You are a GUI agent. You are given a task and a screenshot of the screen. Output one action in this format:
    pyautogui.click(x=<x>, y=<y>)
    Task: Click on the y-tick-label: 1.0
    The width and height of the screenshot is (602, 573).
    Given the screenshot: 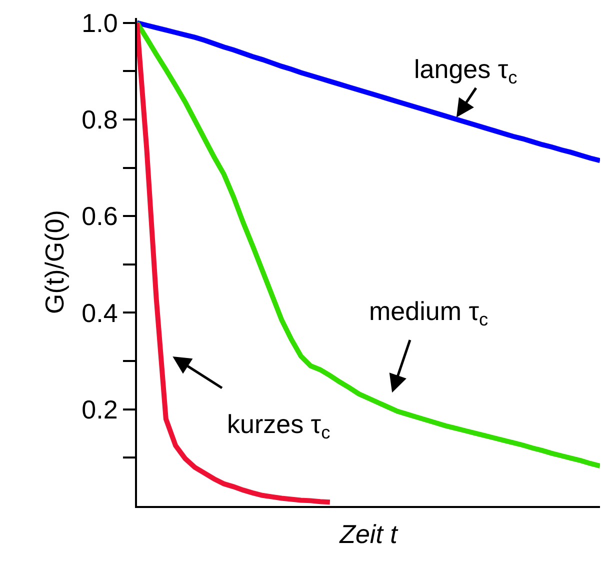 What is the action you would take?
    pyautogui.click(x=100, y=23)
    